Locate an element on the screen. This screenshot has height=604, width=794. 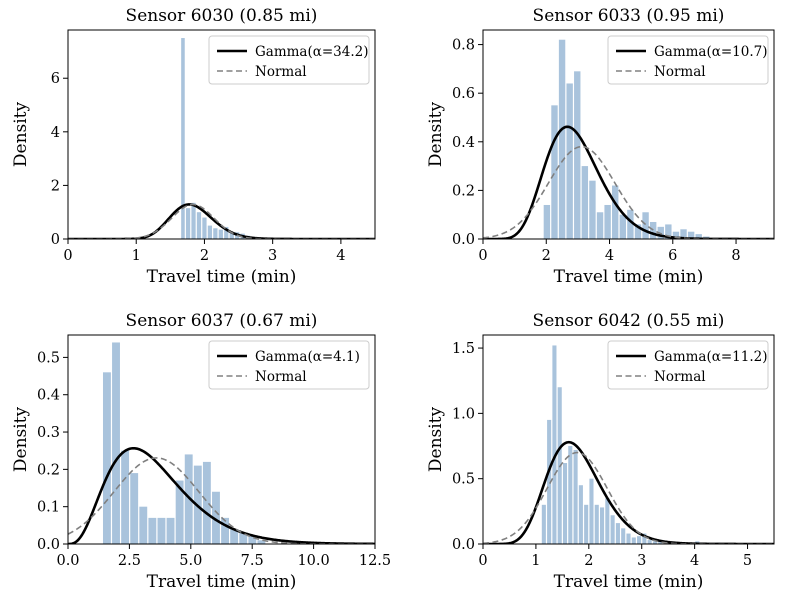
y-tick-label: 0.2 is located at coordinates (463, 191).